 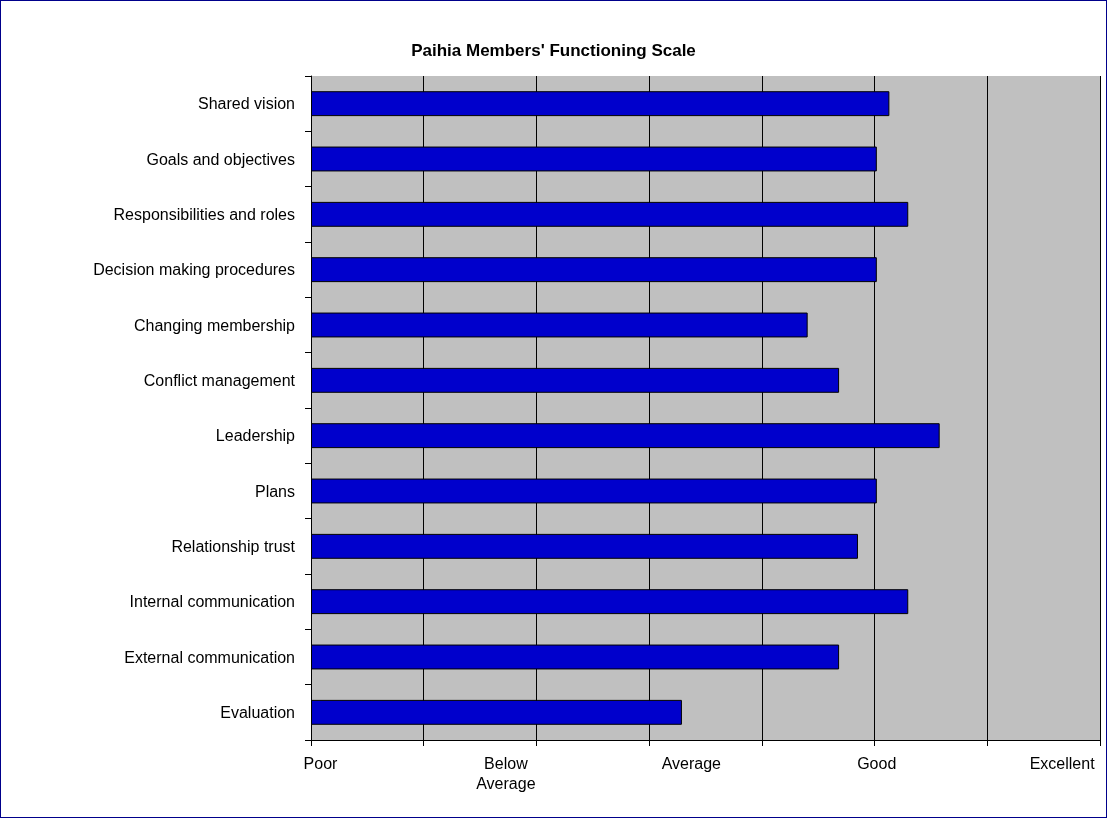 What do you see at coordinates (691, 763) in the screenshot?
I see `text: Average` at bounding box center [691, 763].